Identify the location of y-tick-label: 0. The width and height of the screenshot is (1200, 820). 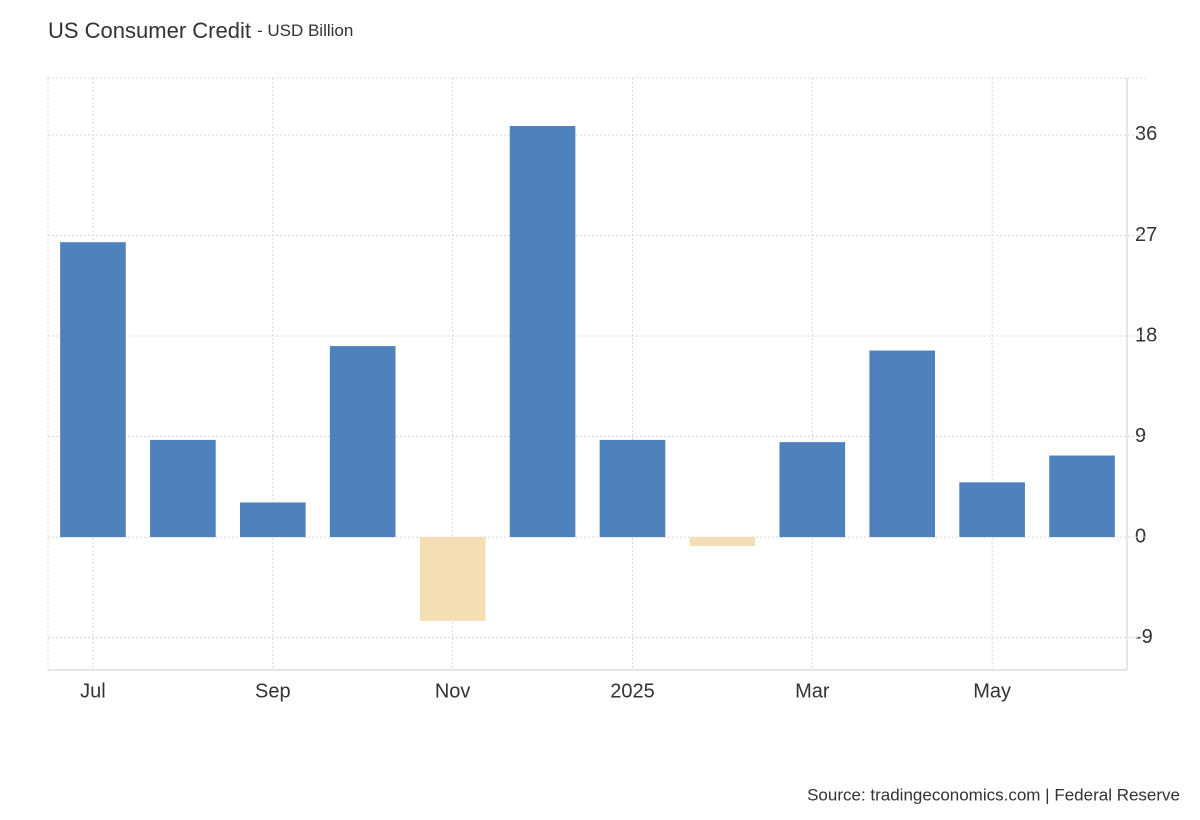
(1140, 536).